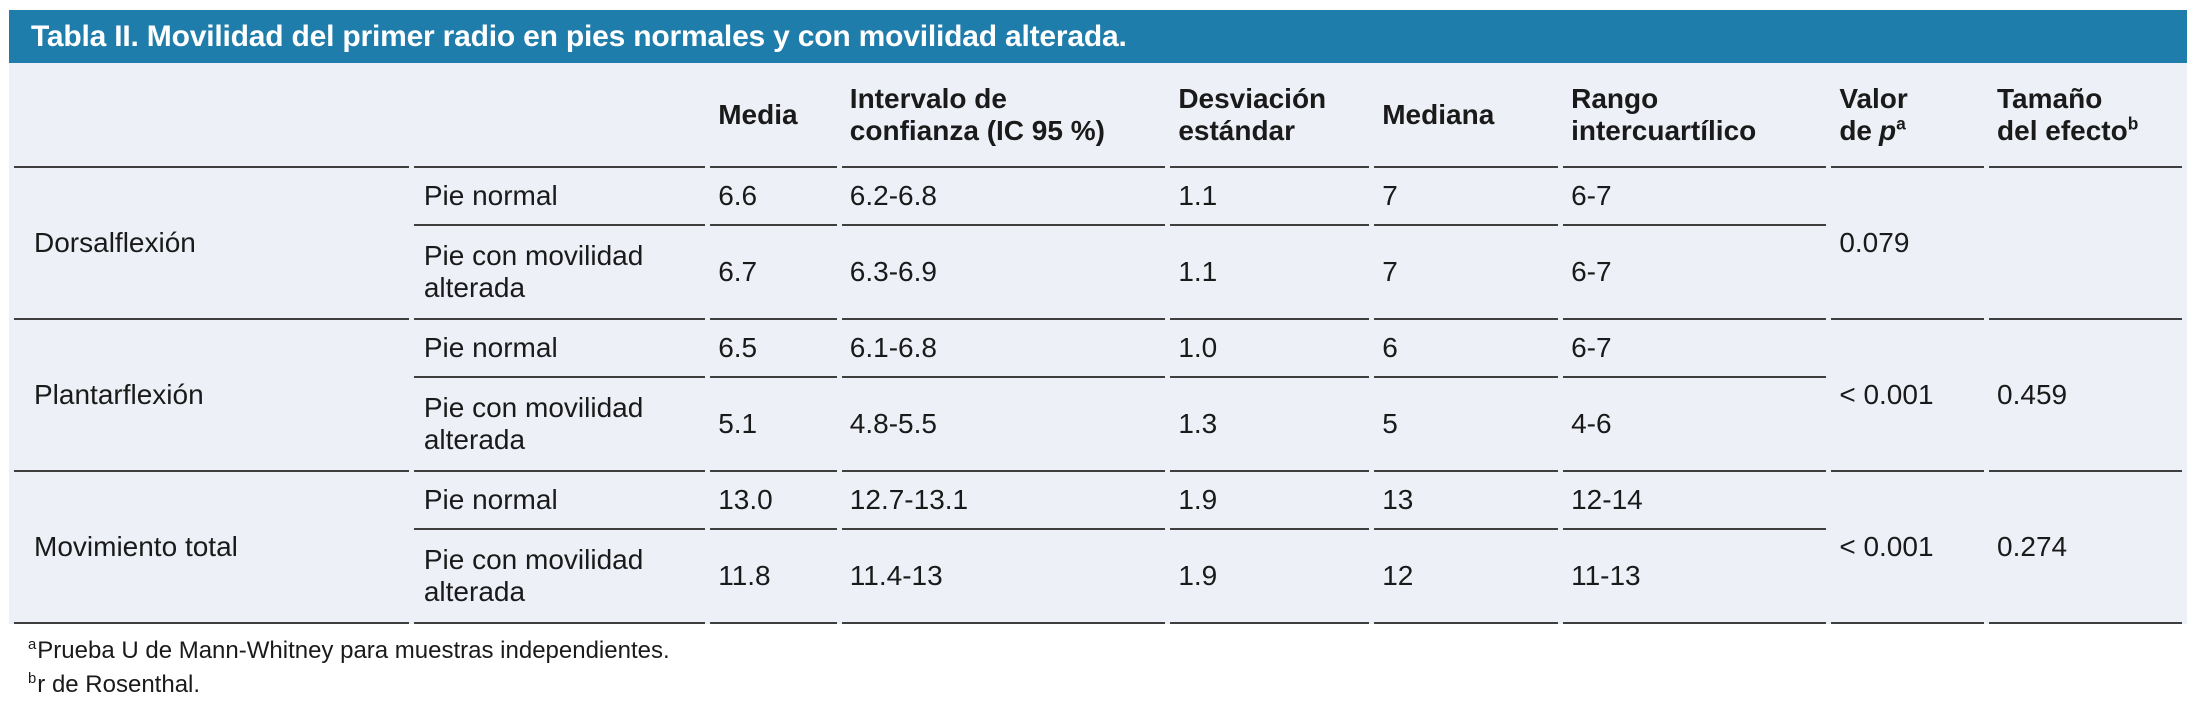 This screenshot has width=2196, height=726. What do you see at coordinates (1695, 425) in the screenshot?
I see `cell-rango: 4-6` at bounding box center [1695, 425].